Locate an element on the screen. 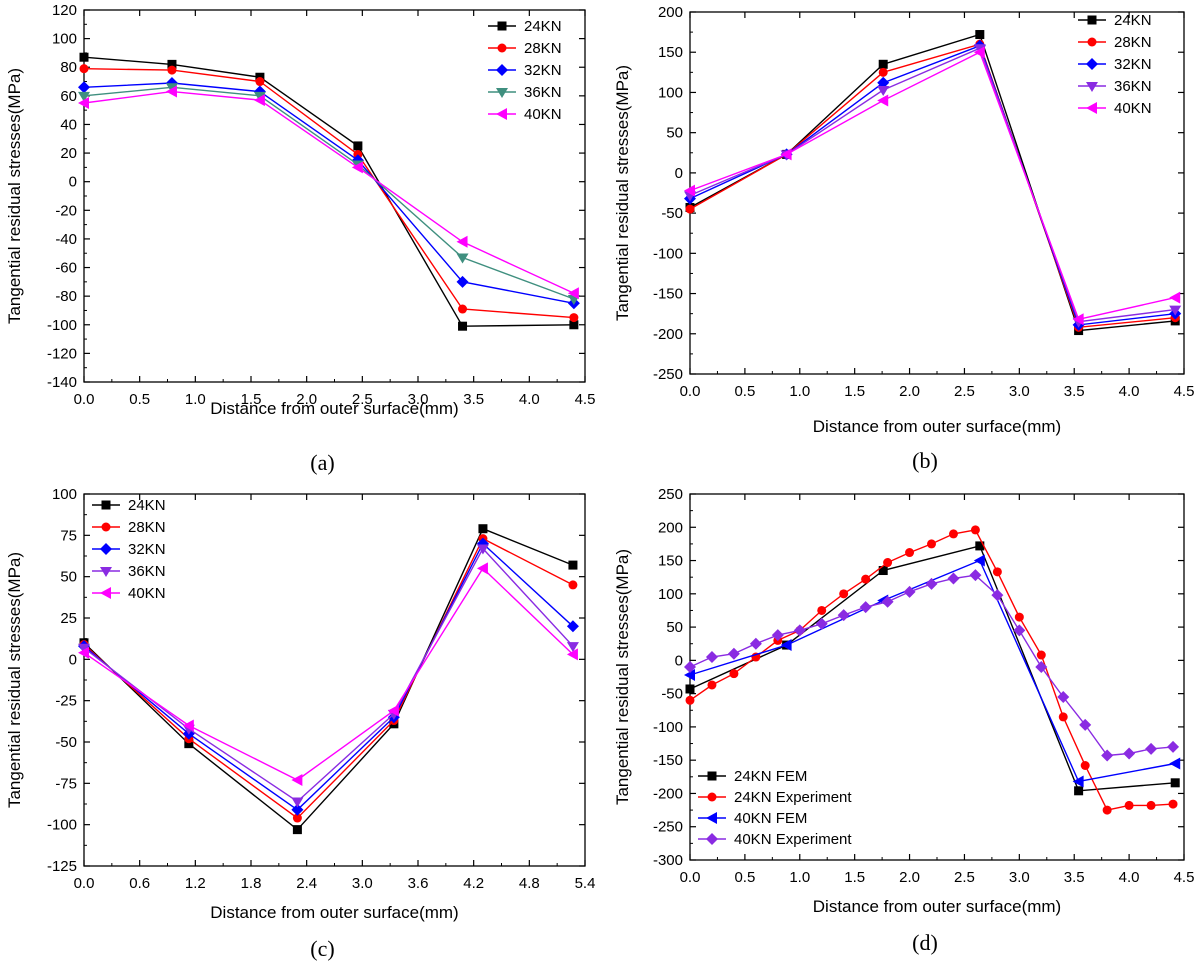 This screenshot has height=969, width=1200. legend-label: 40KN Experiment is located at coordinates (793, 839).